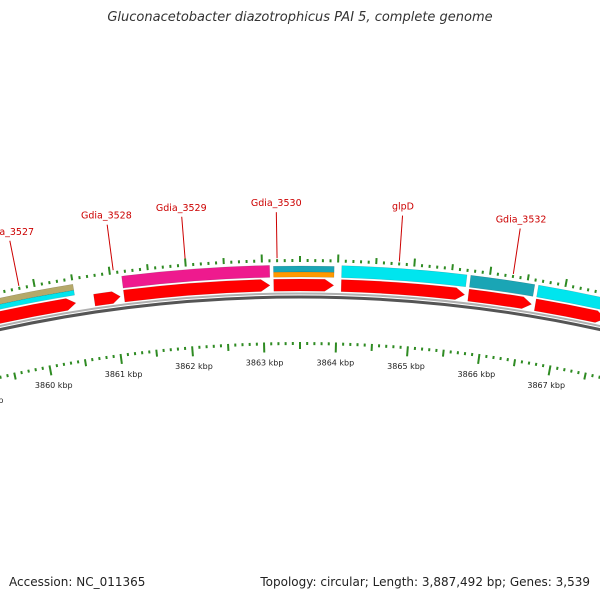 The height and width of the screenshot is (600, 600). What do you see at coordinates (336, 362) in the screenshot?
I see `scale-label: 3864 kbp` at bounding box center [336, 362].